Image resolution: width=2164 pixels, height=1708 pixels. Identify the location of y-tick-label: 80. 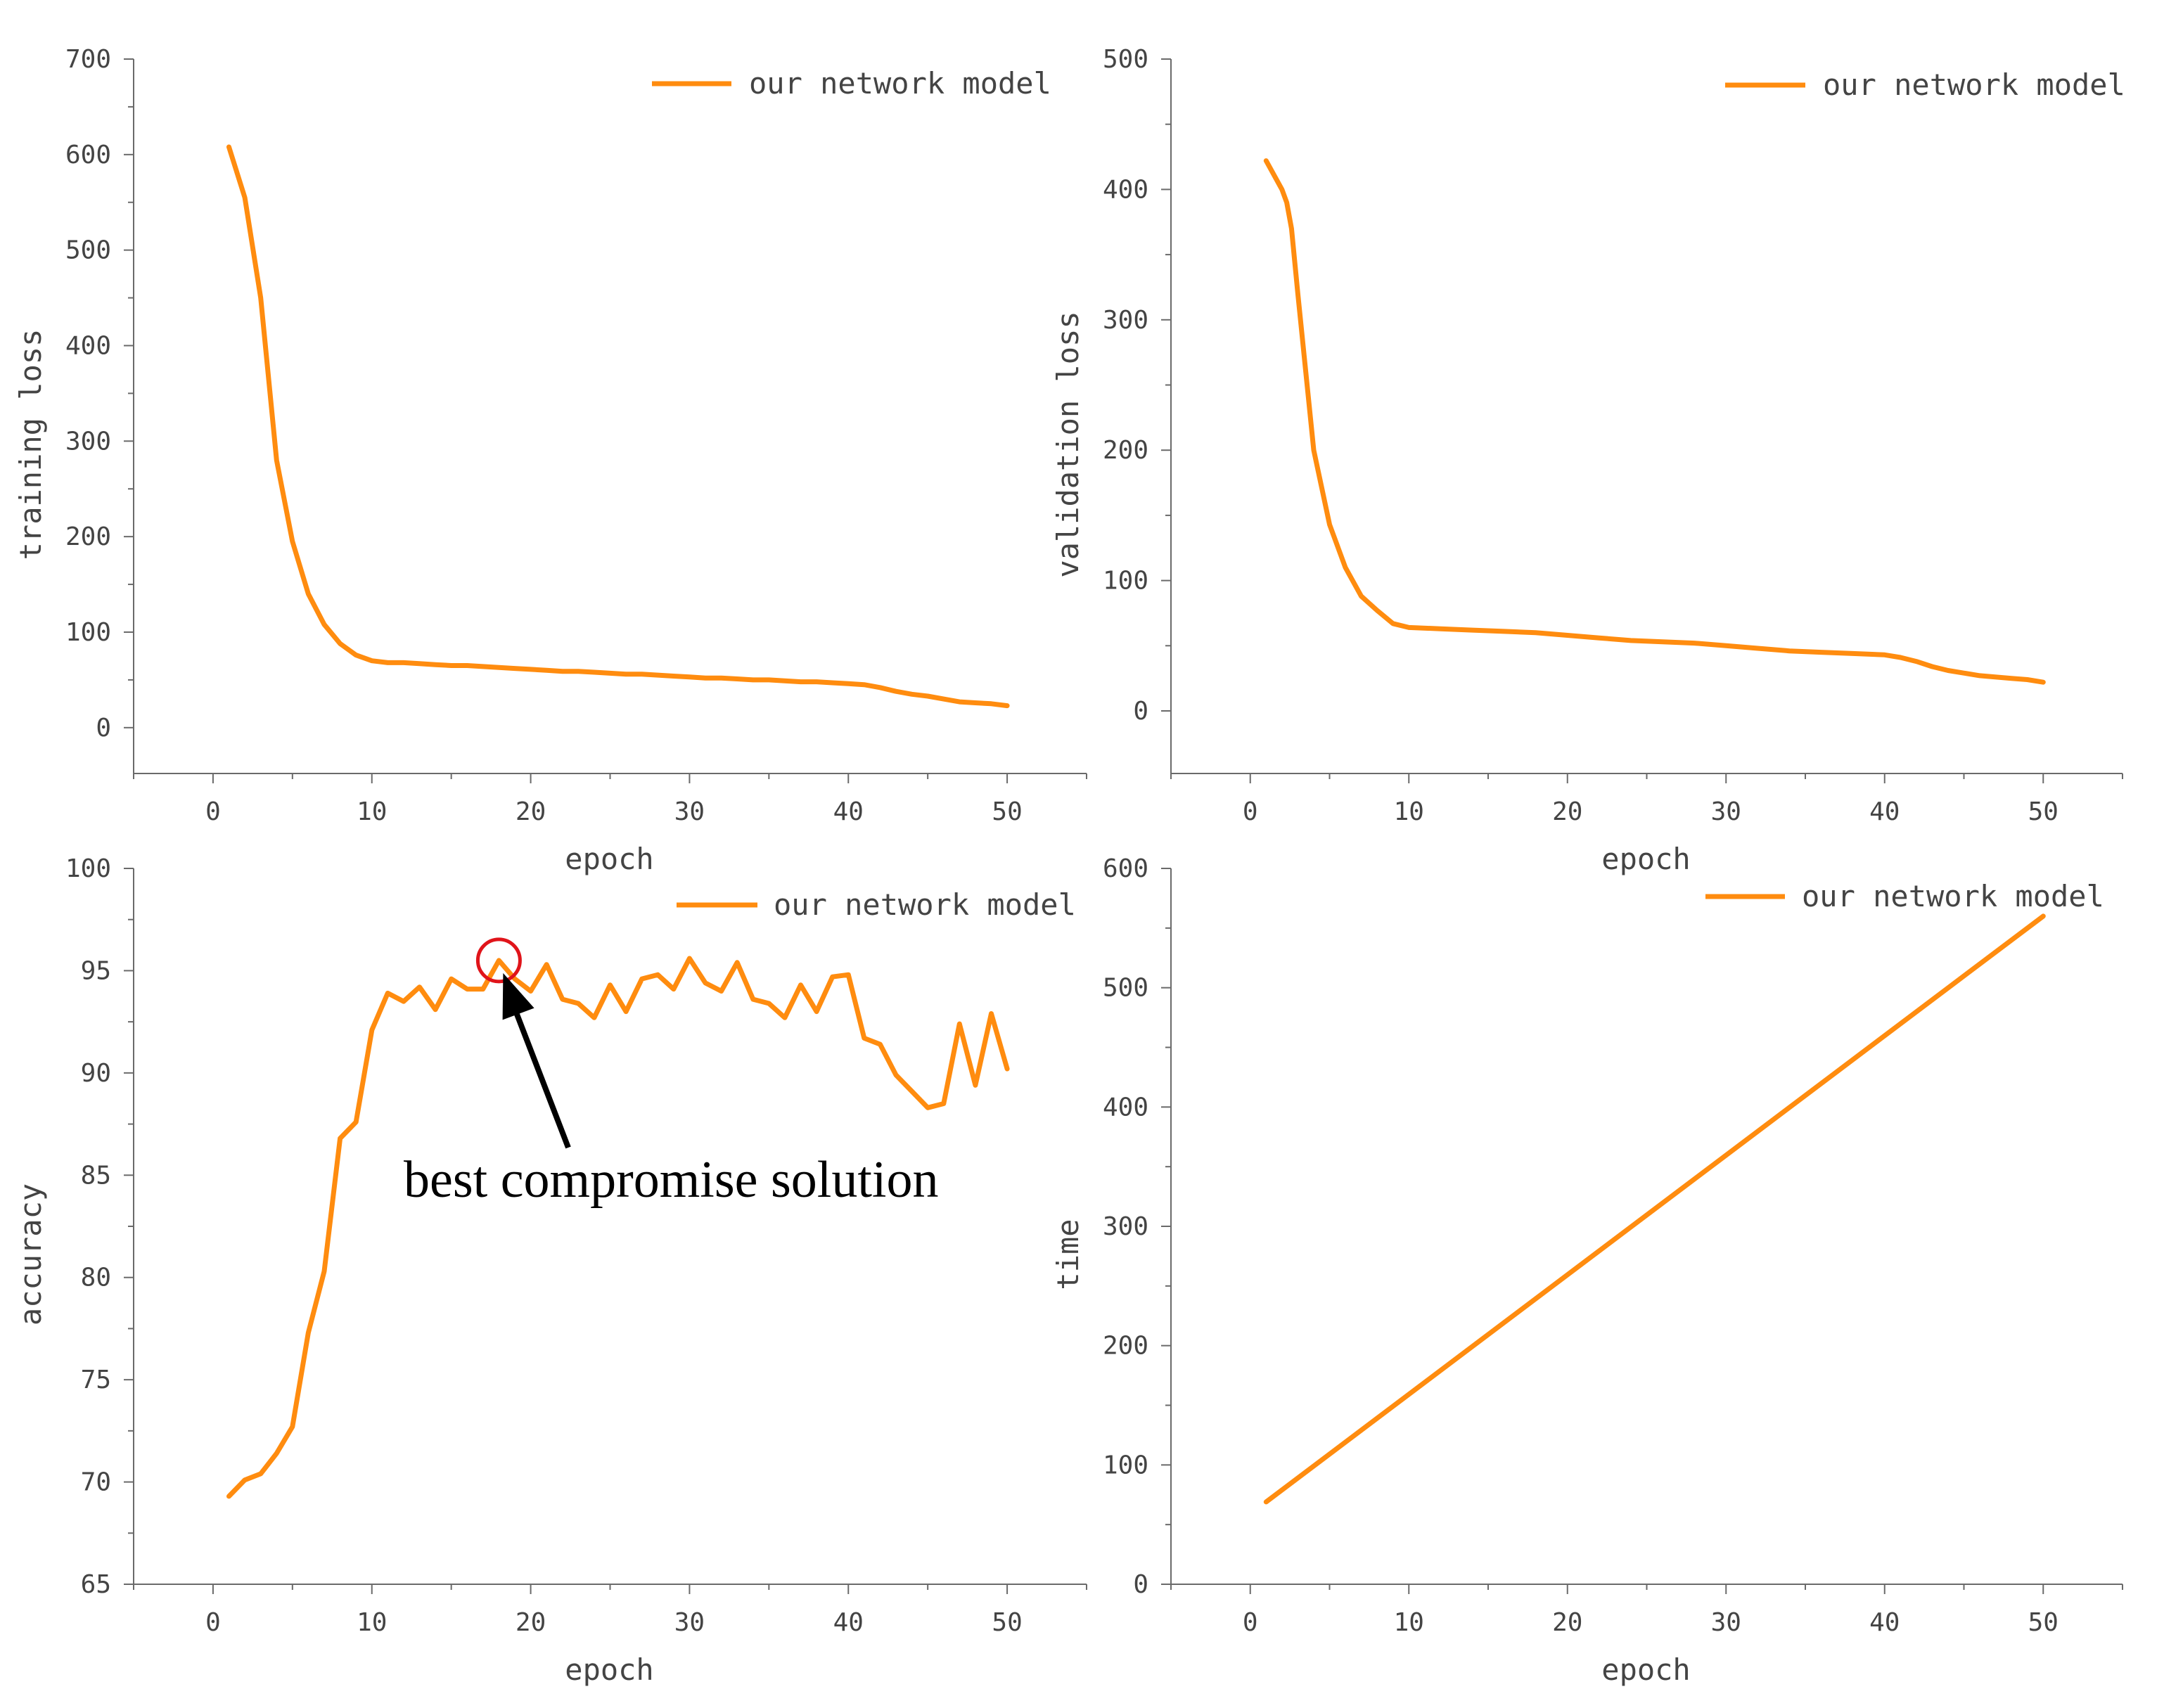
(96, 1278).